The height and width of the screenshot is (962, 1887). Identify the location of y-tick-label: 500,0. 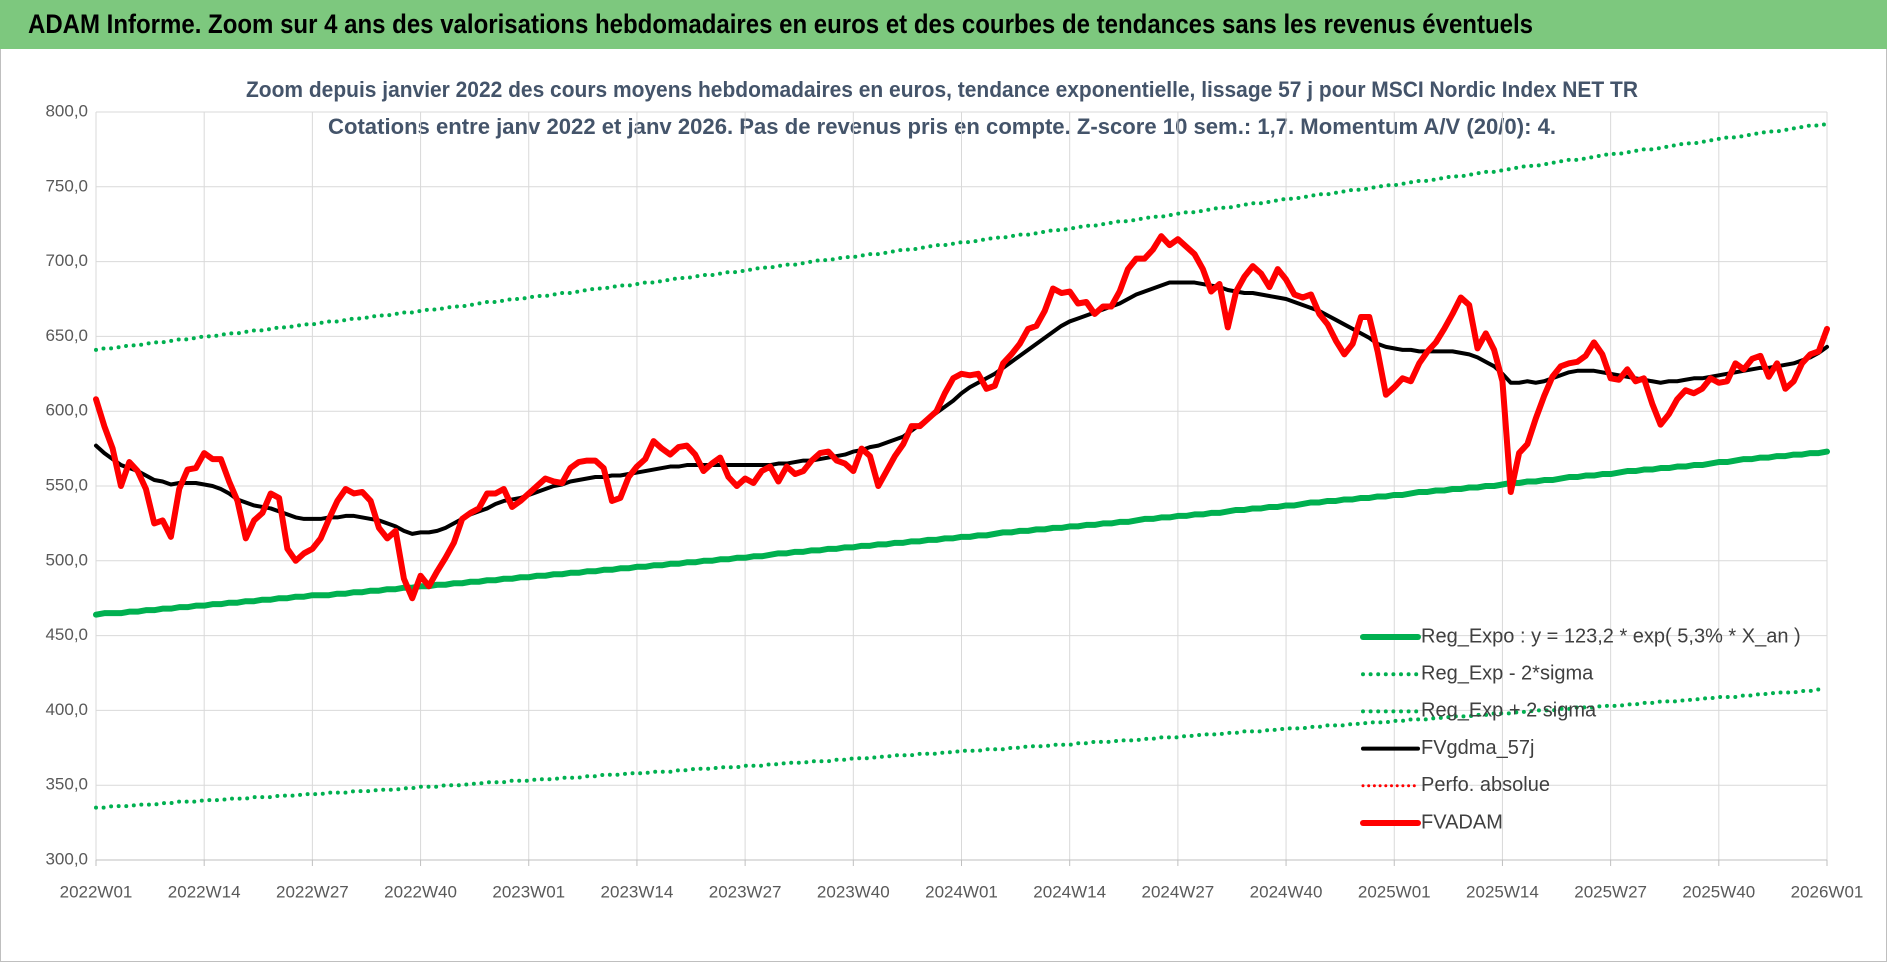
(66, 559).